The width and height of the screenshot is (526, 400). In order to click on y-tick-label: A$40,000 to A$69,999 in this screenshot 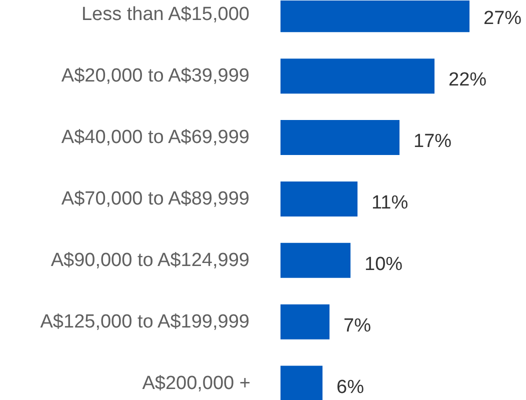, I will do `click(155, 137)`.